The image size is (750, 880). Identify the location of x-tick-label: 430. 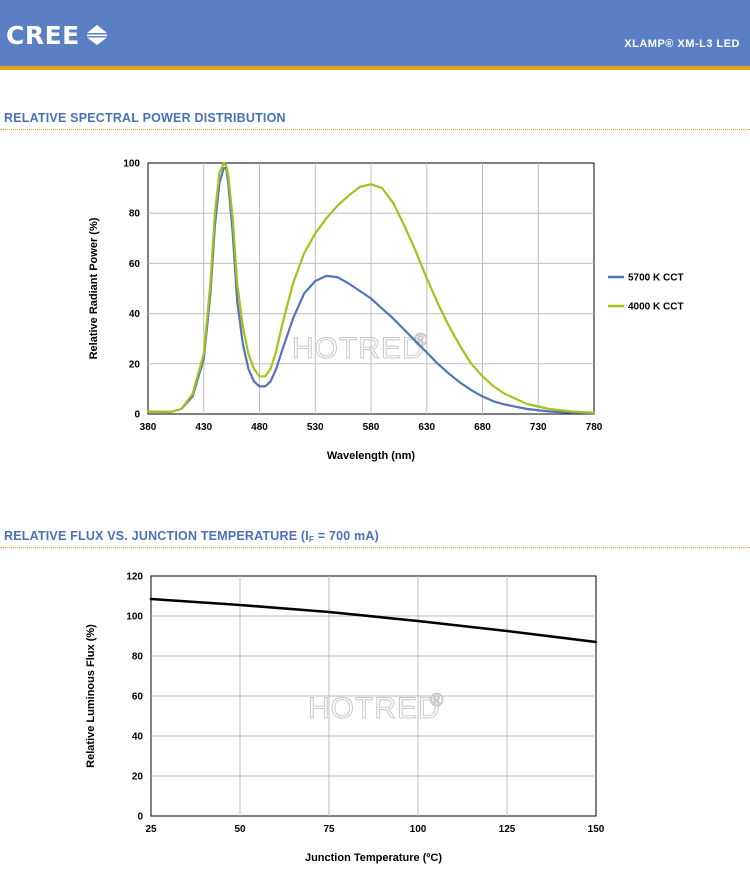
(203, 427).